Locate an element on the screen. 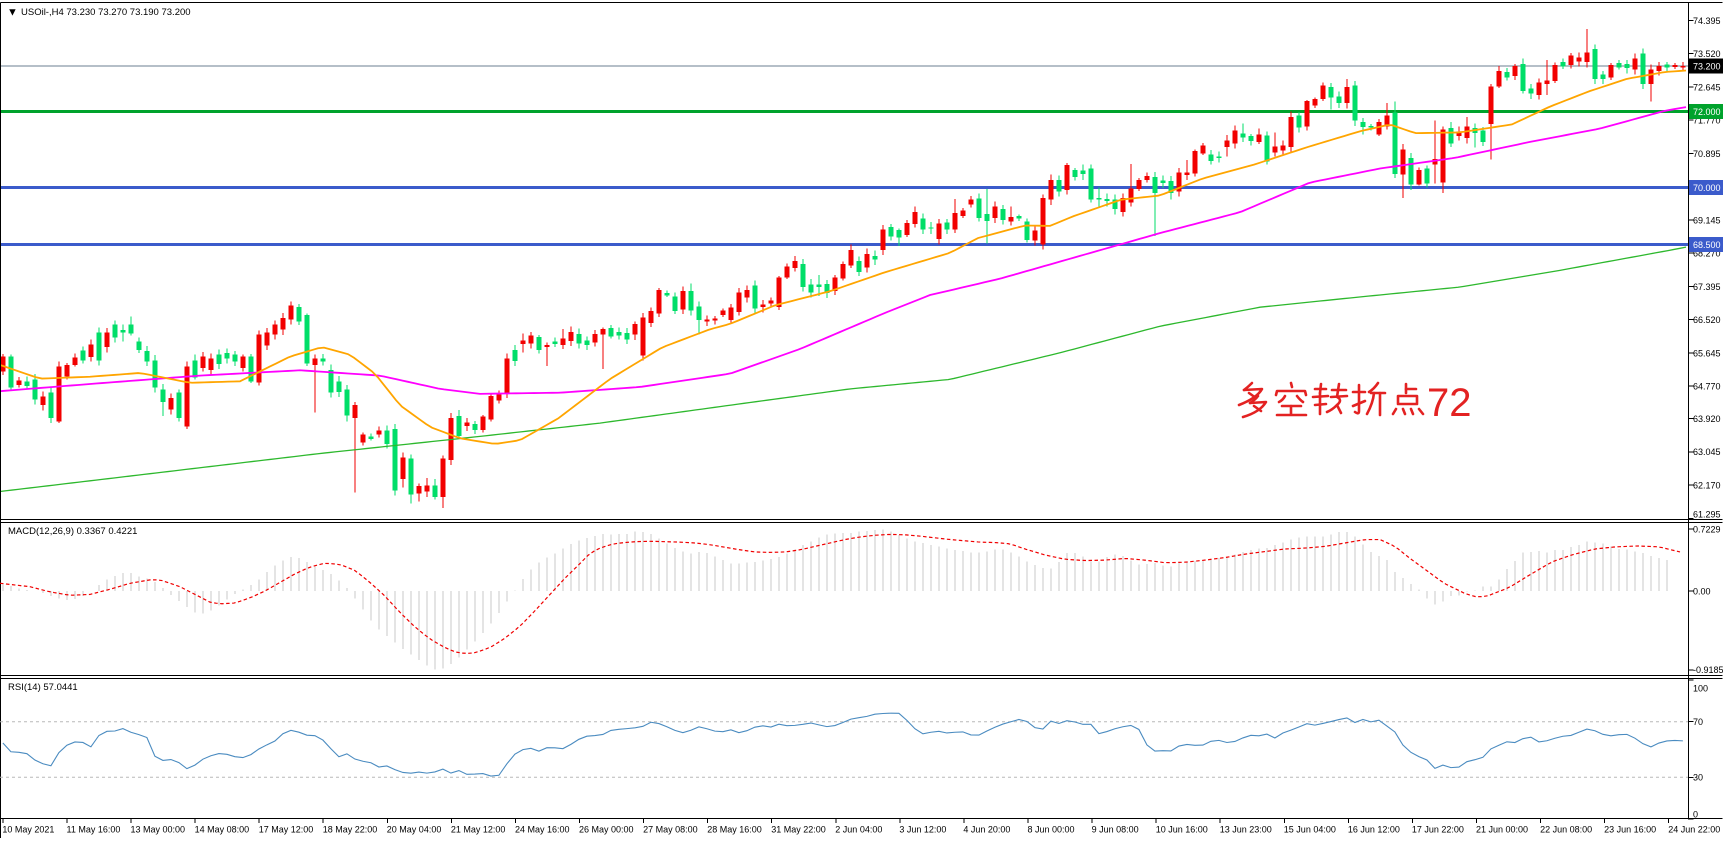 The image size is (1723, 843). svg-text: 70 is located at coordinates (1698, 722).